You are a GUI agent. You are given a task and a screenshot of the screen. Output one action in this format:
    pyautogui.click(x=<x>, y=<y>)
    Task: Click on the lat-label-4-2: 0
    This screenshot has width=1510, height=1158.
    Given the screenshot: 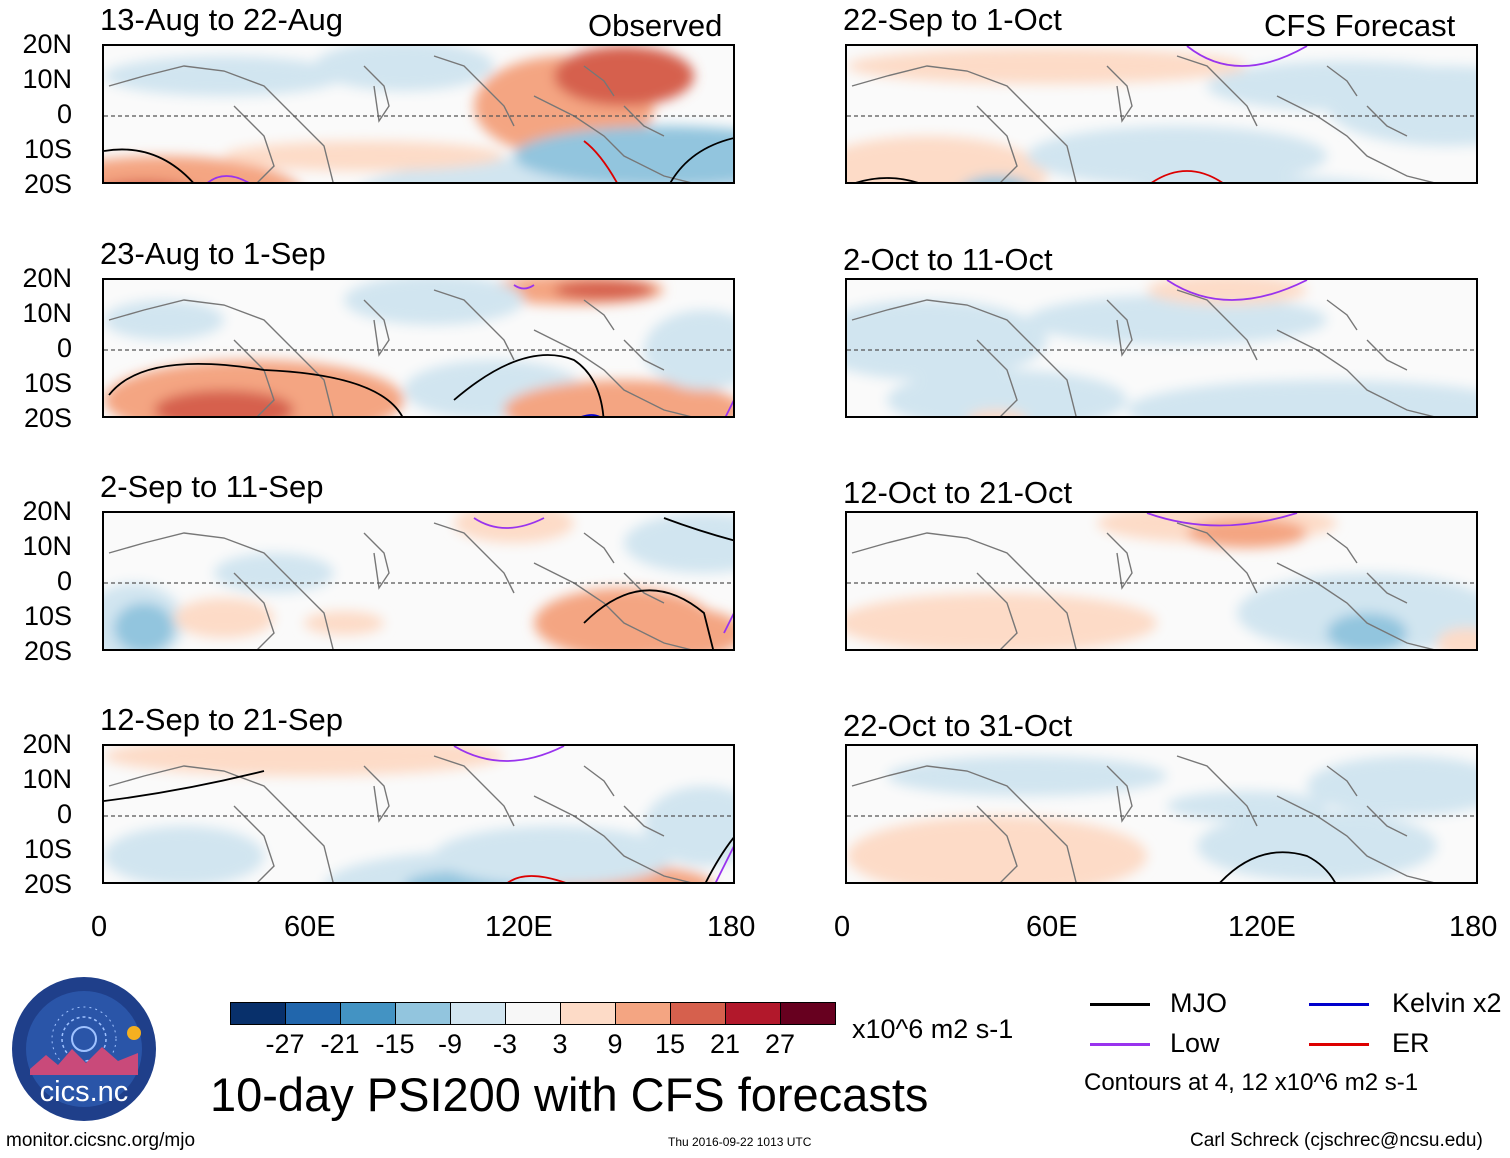 What is the action you would take?
    pyautogui.click(x=64, y=814)
    